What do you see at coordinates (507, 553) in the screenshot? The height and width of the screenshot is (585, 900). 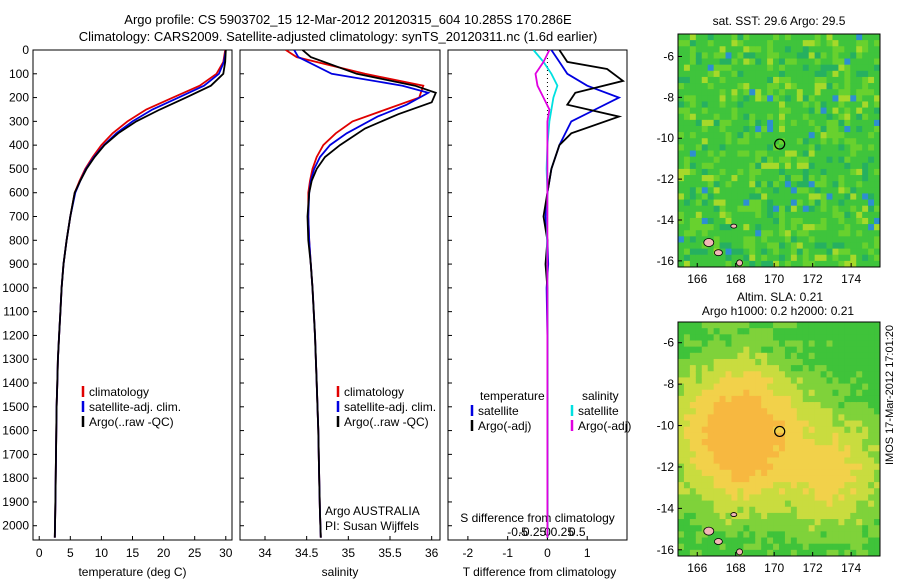 I see `diff-xtick-label: -1` at bounding box center [507, 553].